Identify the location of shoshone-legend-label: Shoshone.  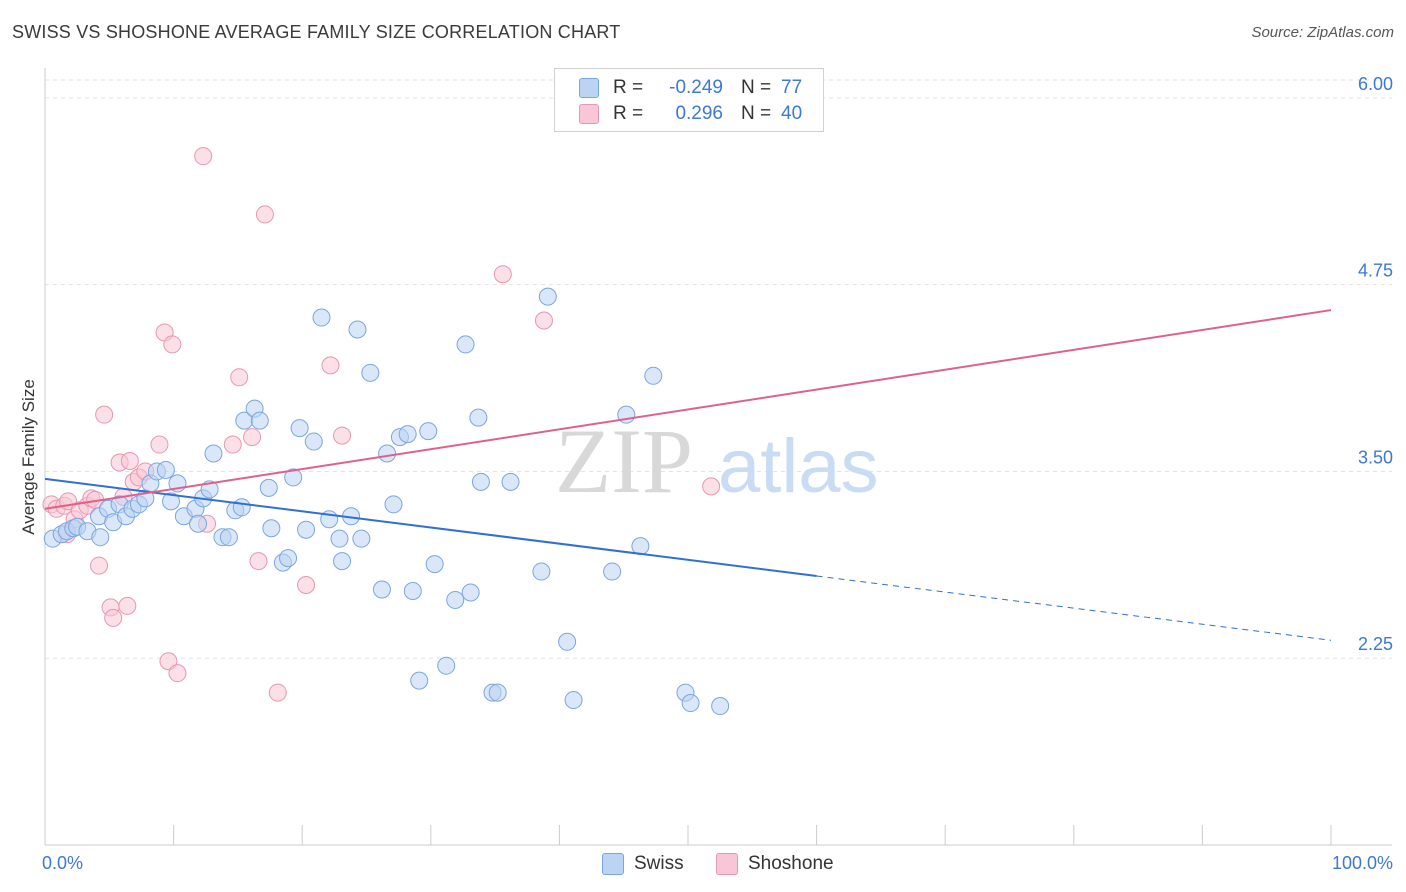
(791, 863).